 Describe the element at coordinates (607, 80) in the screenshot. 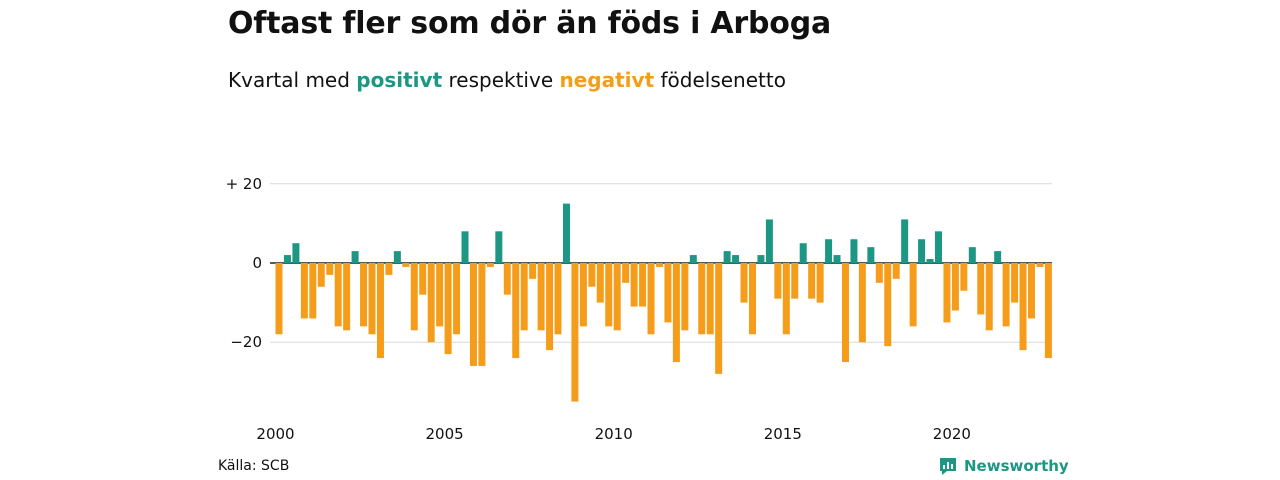

I see `subtitle-negative-word: negativt` at that location.